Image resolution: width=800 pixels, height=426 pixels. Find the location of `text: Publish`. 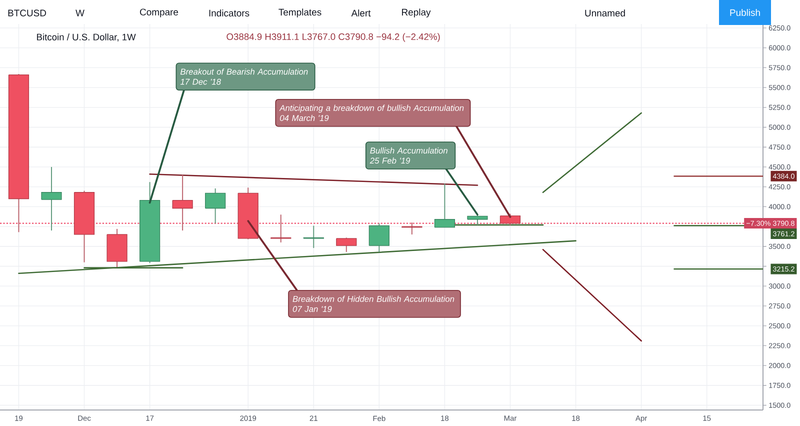

text: Publish is located at coordinates (745, 12).